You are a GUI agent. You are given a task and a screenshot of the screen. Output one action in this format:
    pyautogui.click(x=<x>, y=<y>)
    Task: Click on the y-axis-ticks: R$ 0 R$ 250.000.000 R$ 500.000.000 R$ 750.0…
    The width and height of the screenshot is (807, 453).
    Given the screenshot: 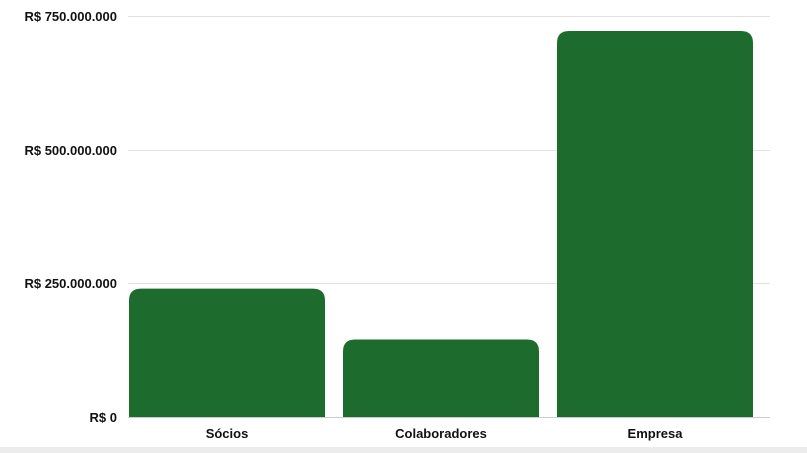 What is the action you would take?
    pyautogui.click(x=70, y=217)
    